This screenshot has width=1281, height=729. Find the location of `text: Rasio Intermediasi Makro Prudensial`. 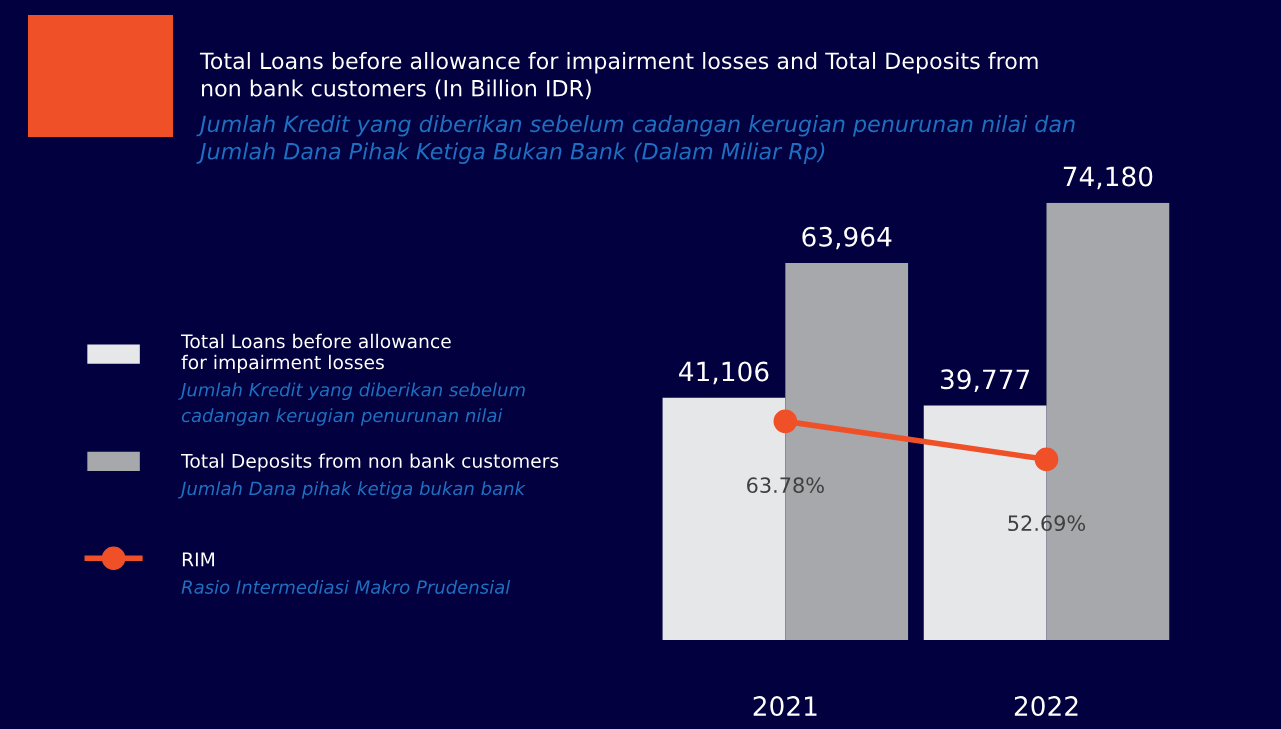

text: Rasio Intermediasi Makro Prudensial is located at coordinates (346, 586).